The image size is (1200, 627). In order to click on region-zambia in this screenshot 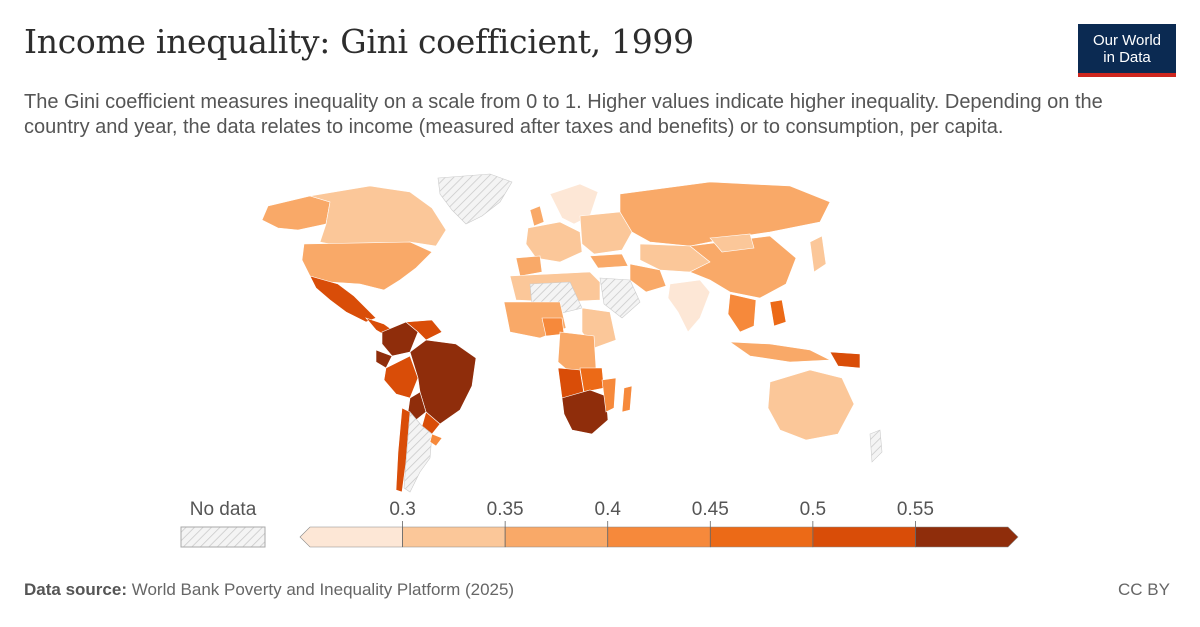, I will do `click(592, 380)`.